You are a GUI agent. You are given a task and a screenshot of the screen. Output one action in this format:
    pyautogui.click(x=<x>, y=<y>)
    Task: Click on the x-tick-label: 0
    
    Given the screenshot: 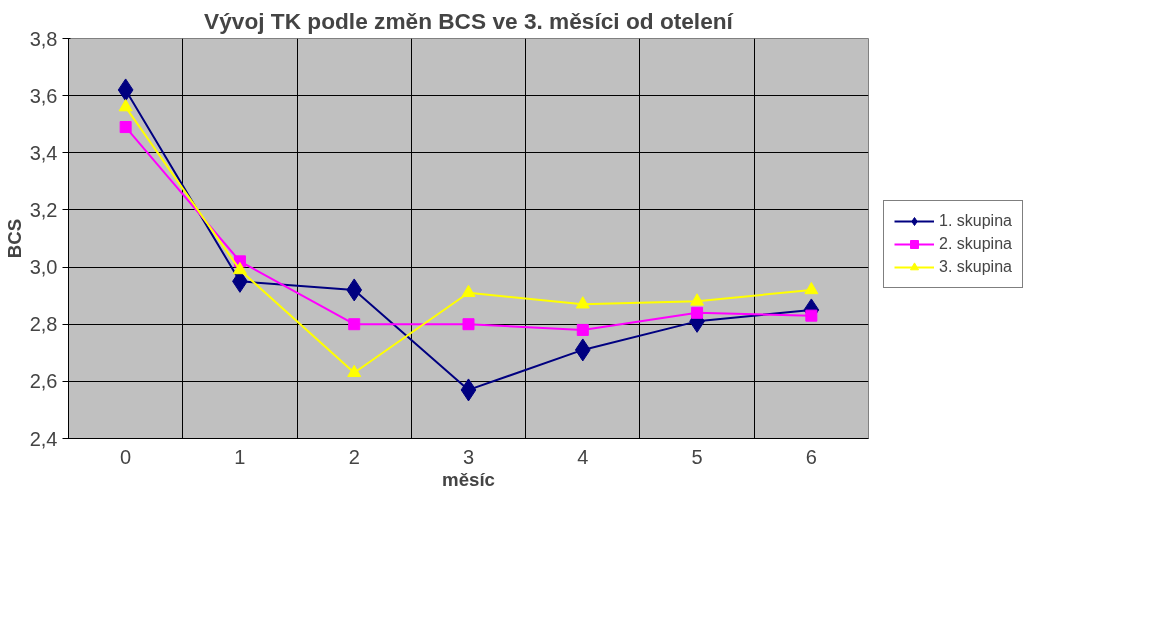 What is the action you would take?
    pyautogui.click(x=126, y=456)
    